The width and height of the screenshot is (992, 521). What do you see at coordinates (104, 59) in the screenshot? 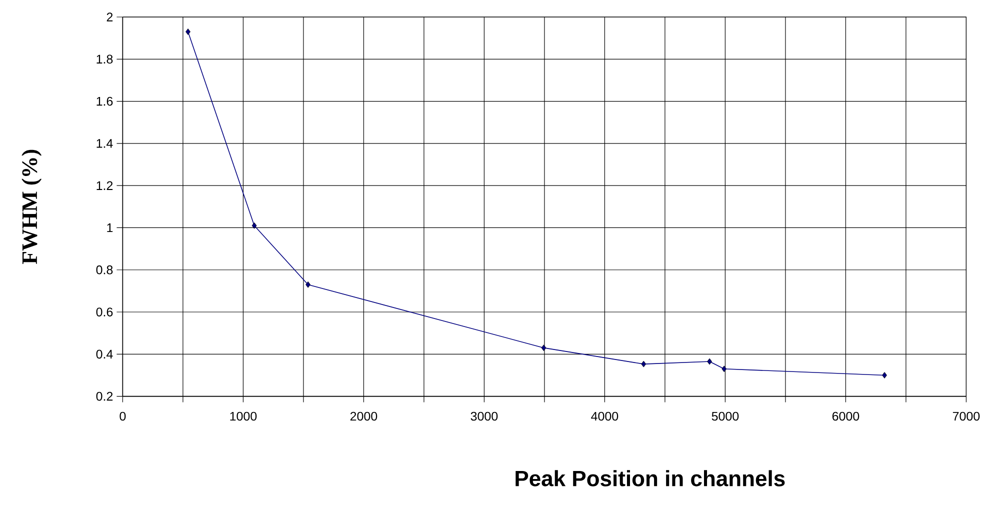
I see `y-tick-label: 1.8` at bounding box center [104, 59].